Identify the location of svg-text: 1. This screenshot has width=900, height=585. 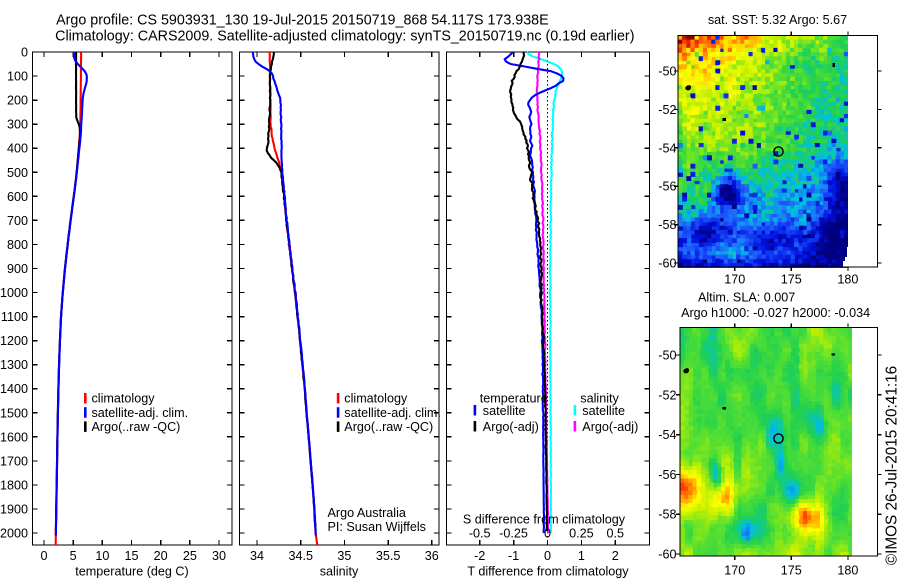
(581, 556).